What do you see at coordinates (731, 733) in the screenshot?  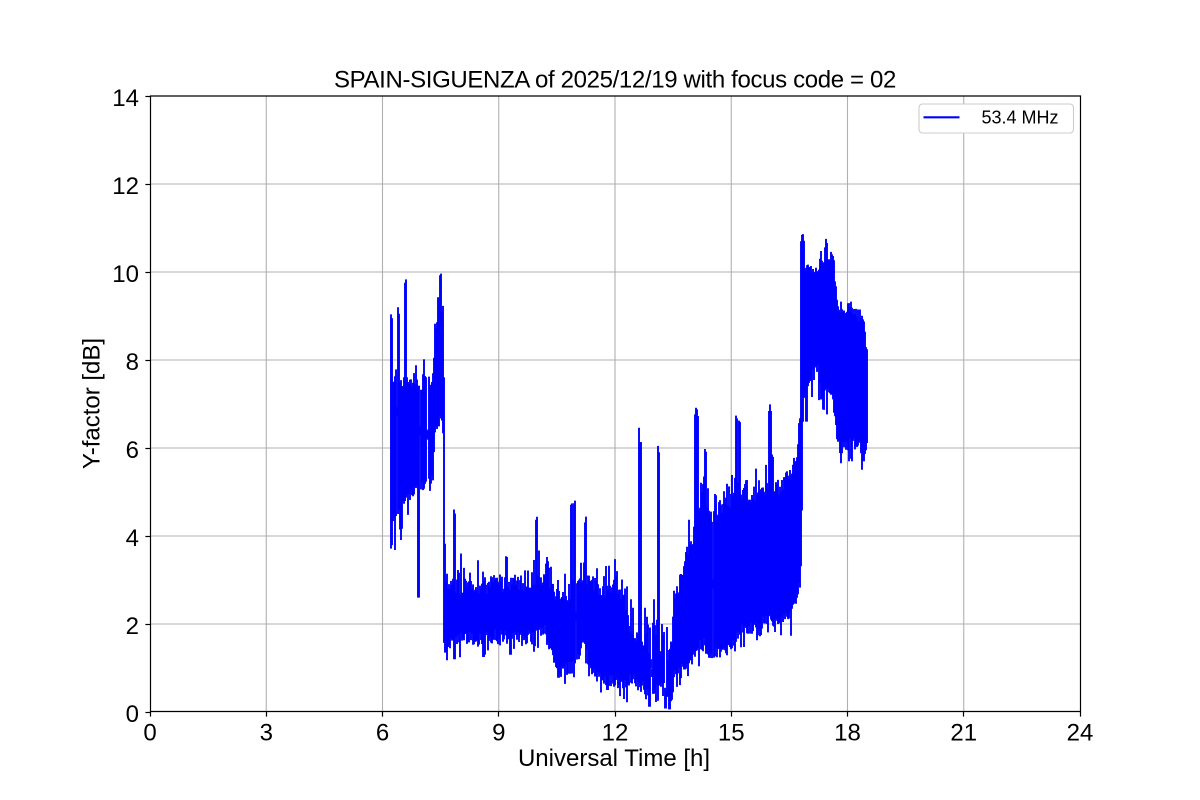 I see `svg-text: 15` at bounding box center [731, 733].